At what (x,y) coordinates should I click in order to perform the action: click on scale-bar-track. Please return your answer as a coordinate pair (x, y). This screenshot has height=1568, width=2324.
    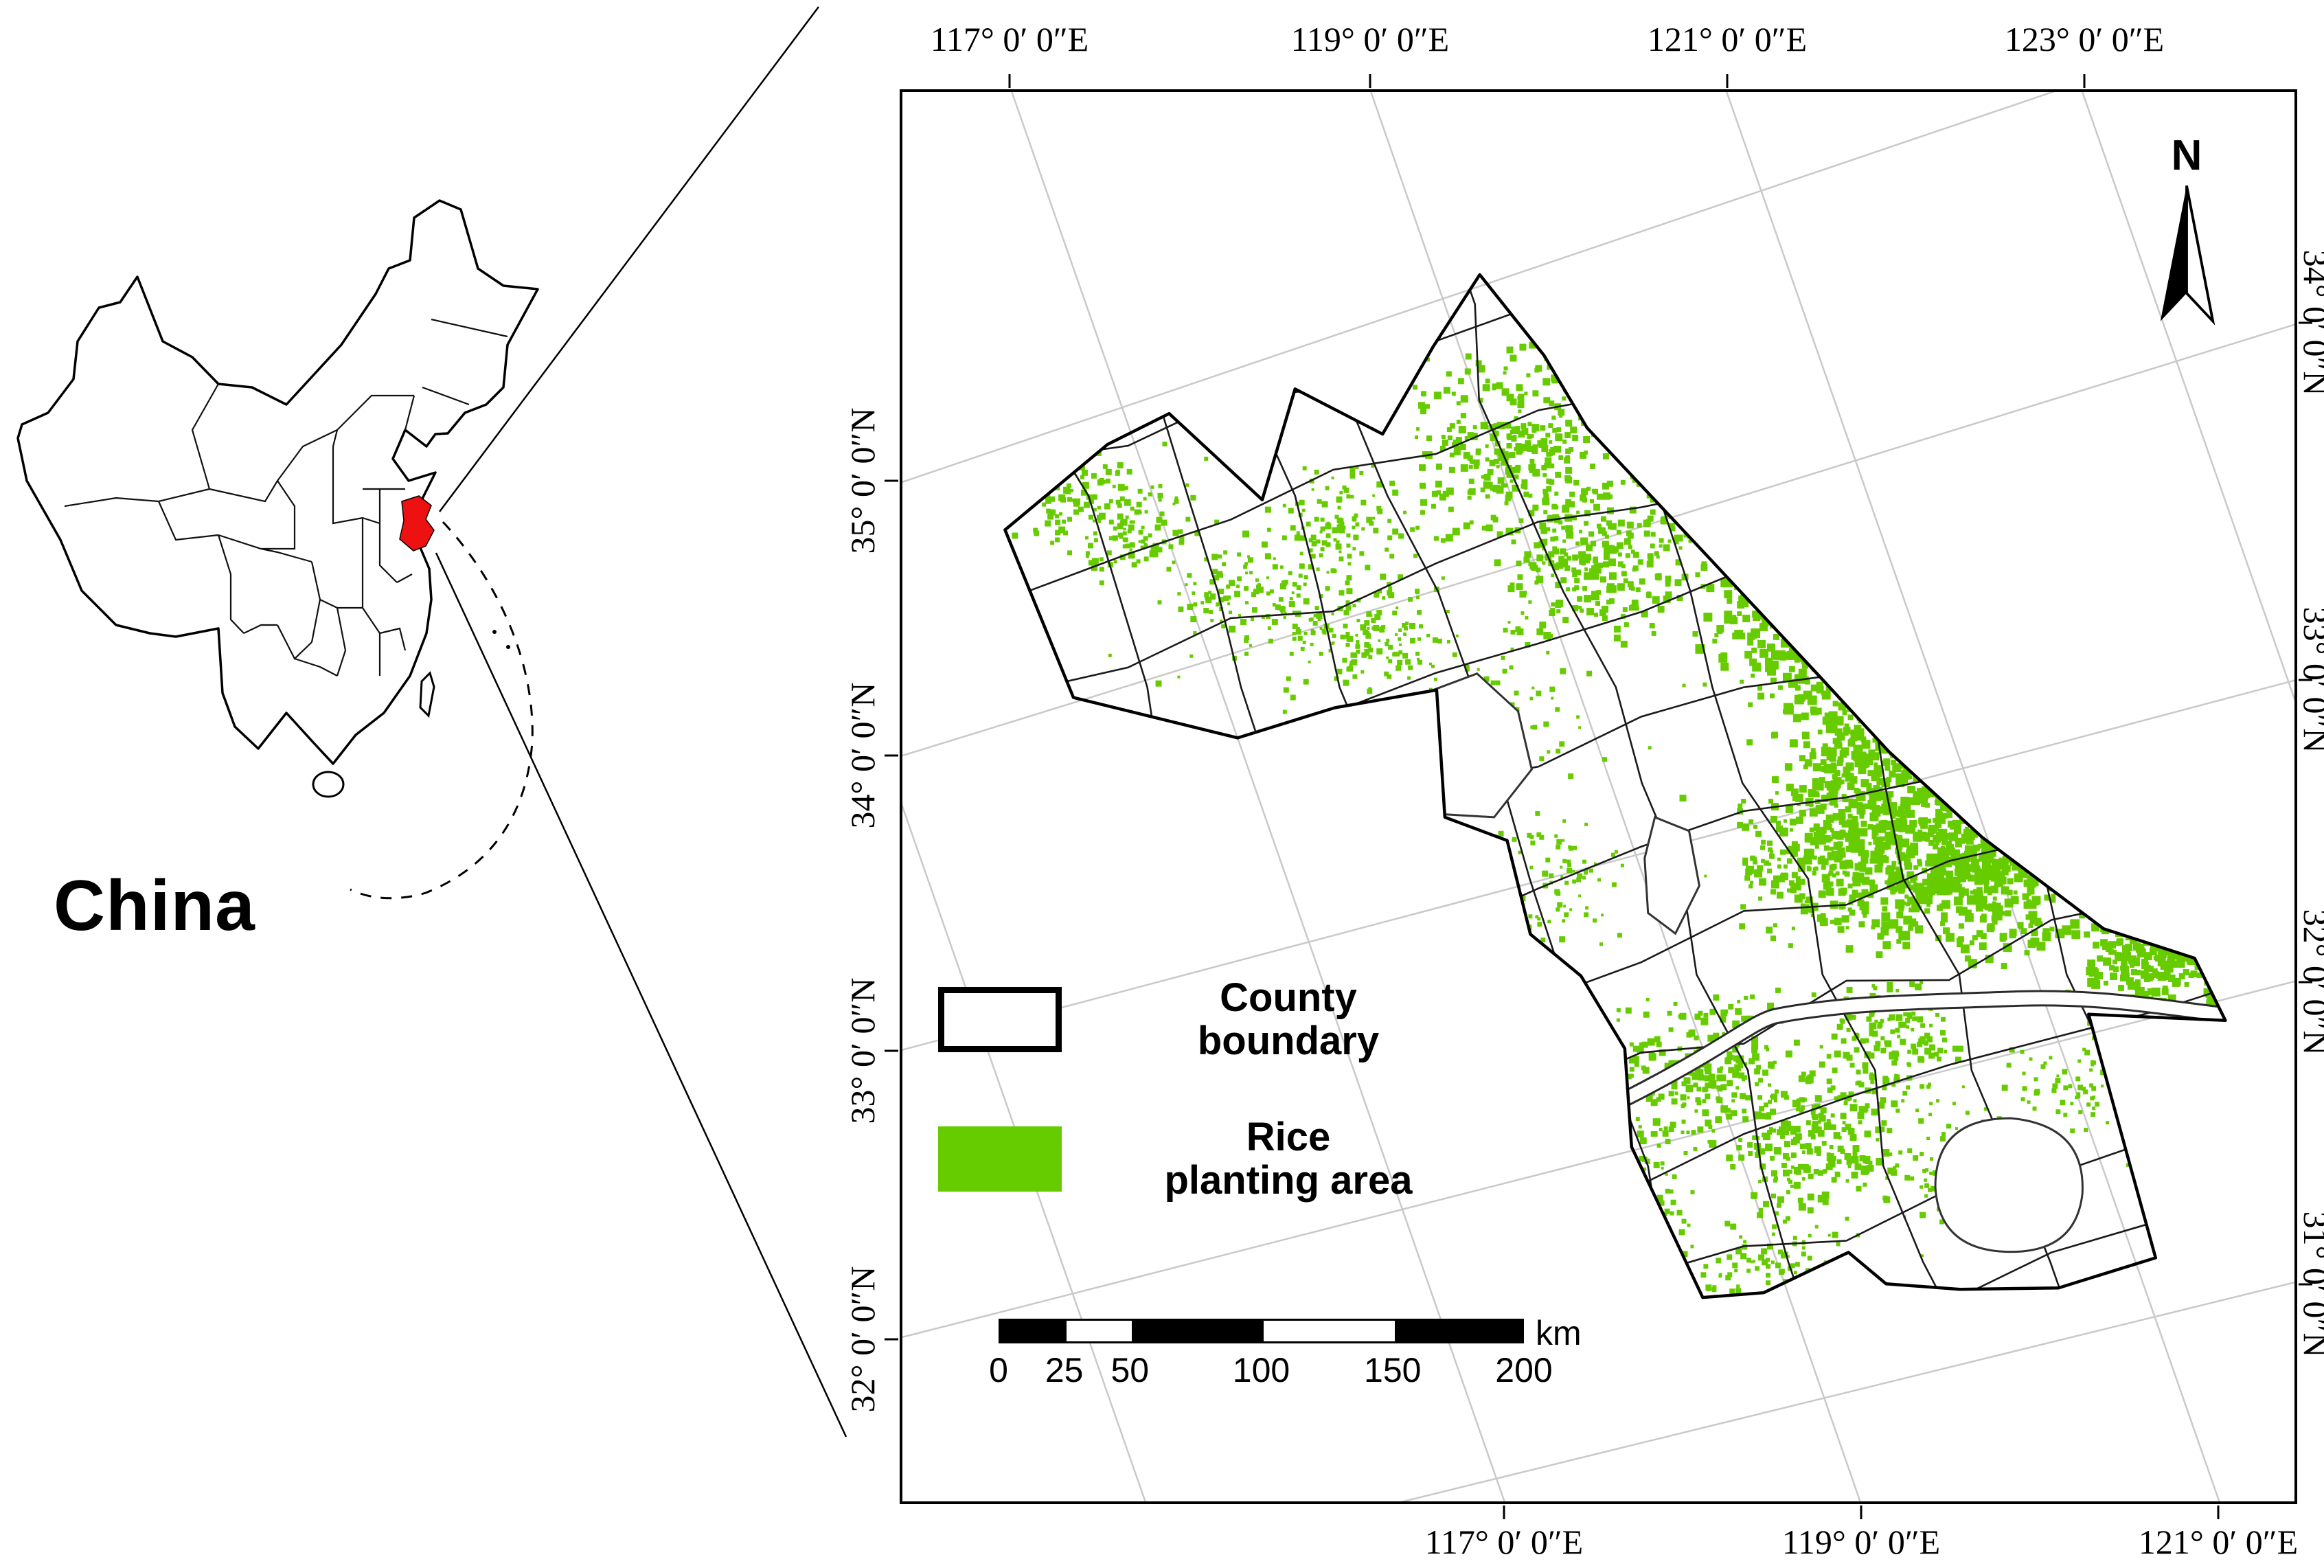
    Looking at the image, I should click on (1262, 1331).